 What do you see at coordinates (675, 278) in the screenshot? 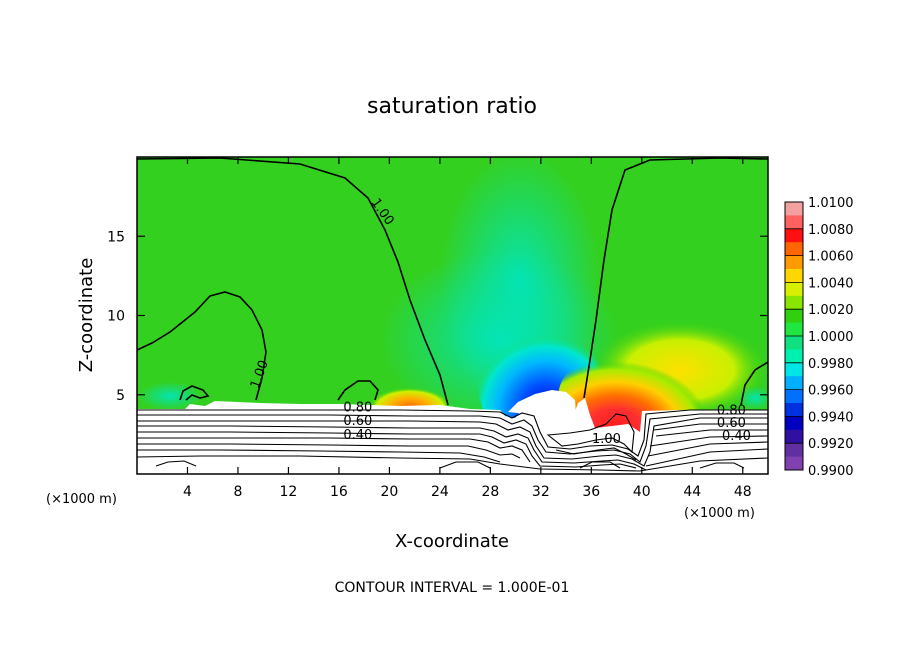
I see `contour-upper-right` at bounding box center [675, 278].